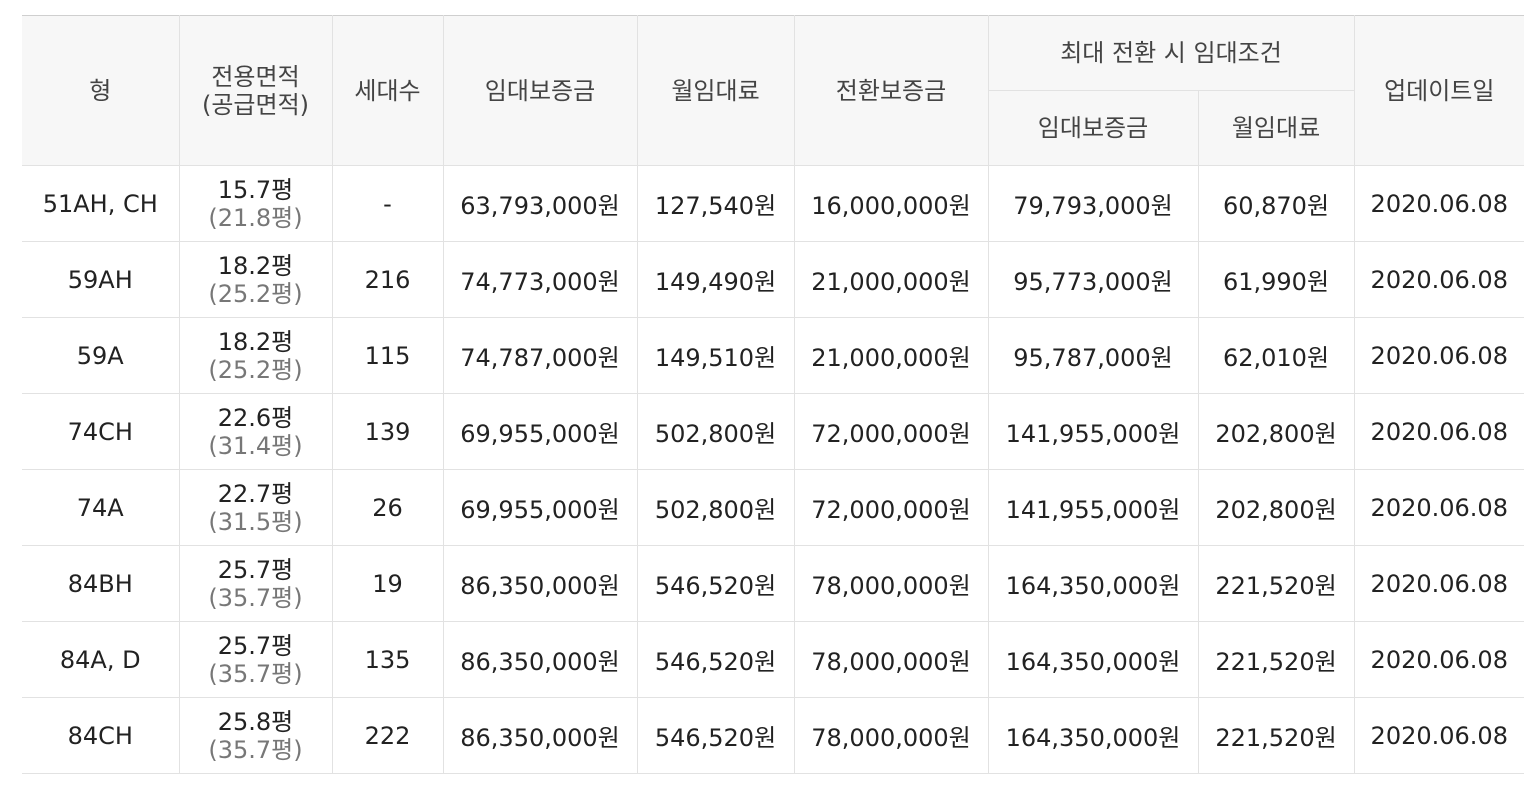 The image size is (1540, 787). What do you see at coordinates (1093, 355) in the screenshot?
I see `cell-max-deposit: 95,787,000원` at bounding box center [1093, 355].